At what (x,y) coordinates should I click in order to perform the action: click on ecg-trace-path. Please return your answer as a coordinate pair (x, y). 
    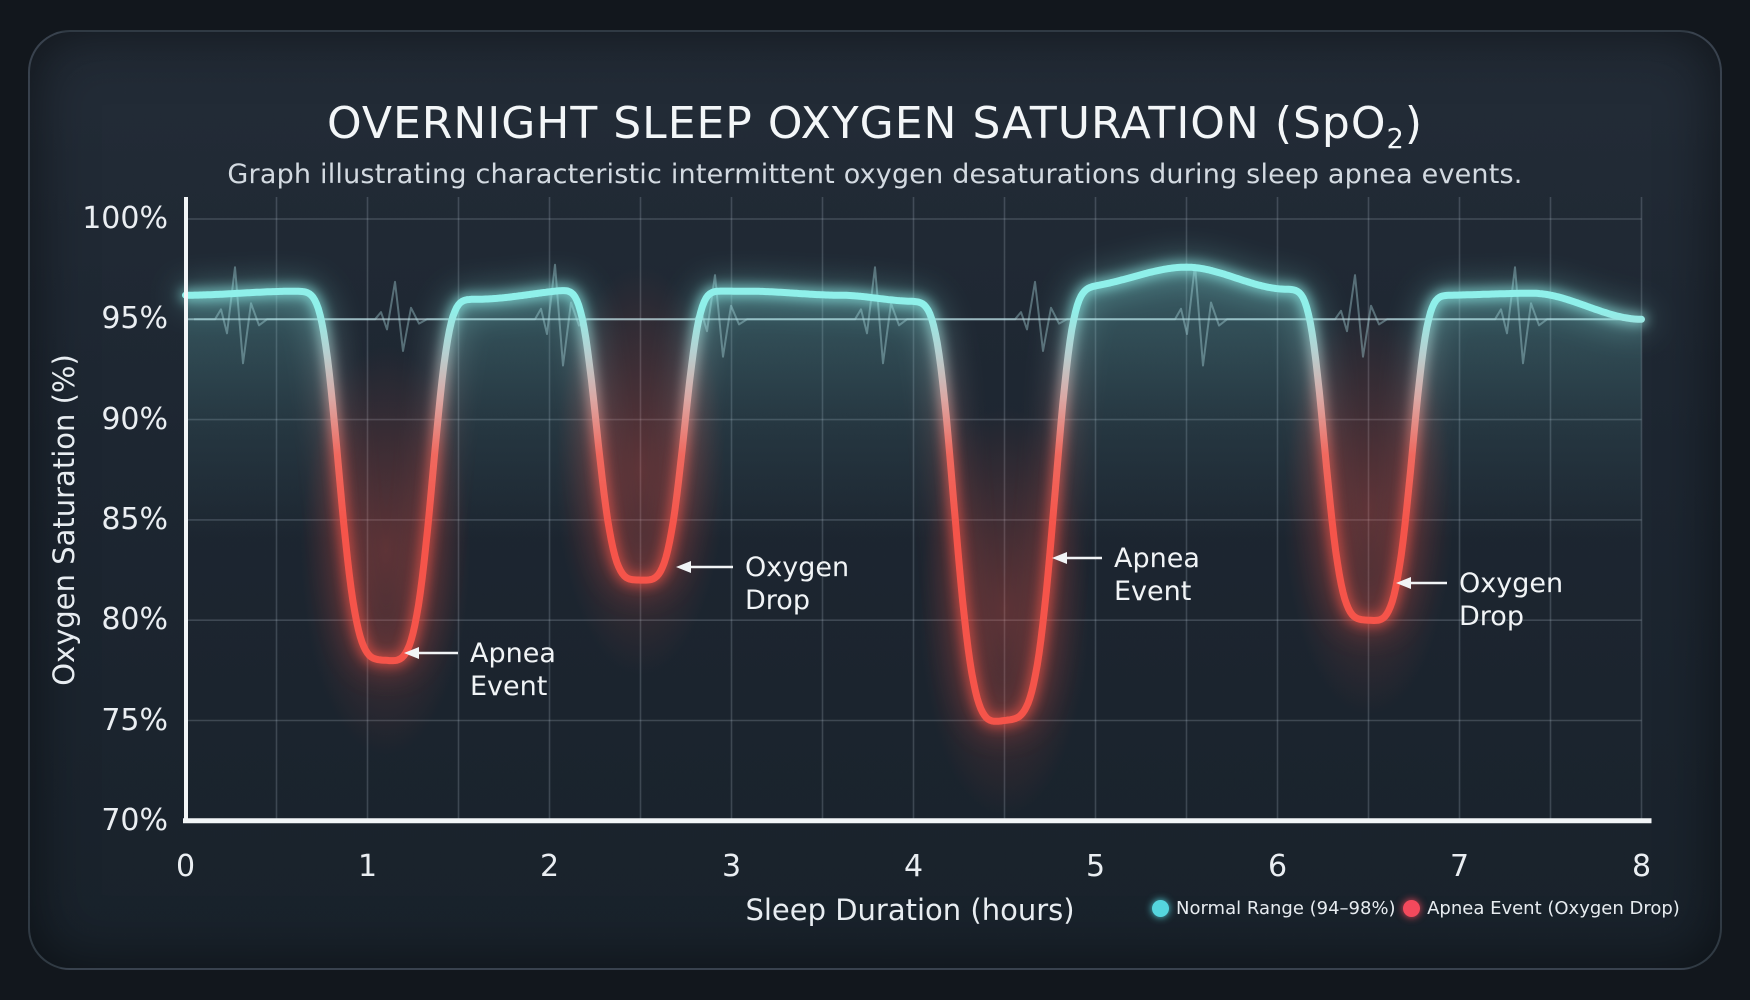
    Looking at the image, I should click on (916, 315).